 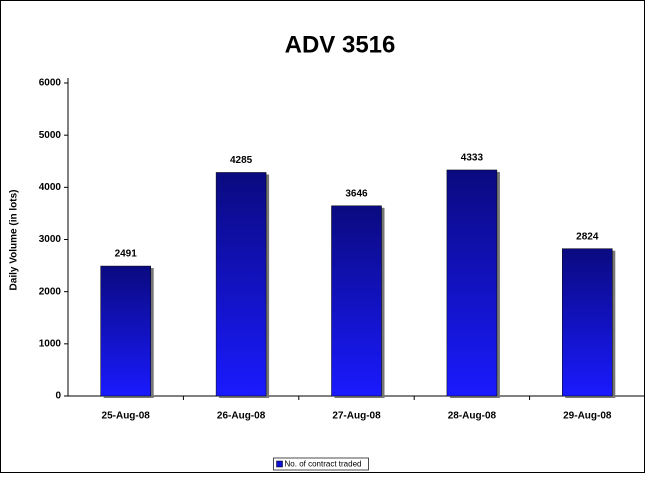 What do you see at coordinates (356, 193) in the screenshot?
I see `value-label: 3646` at bounding box center [356, 193].